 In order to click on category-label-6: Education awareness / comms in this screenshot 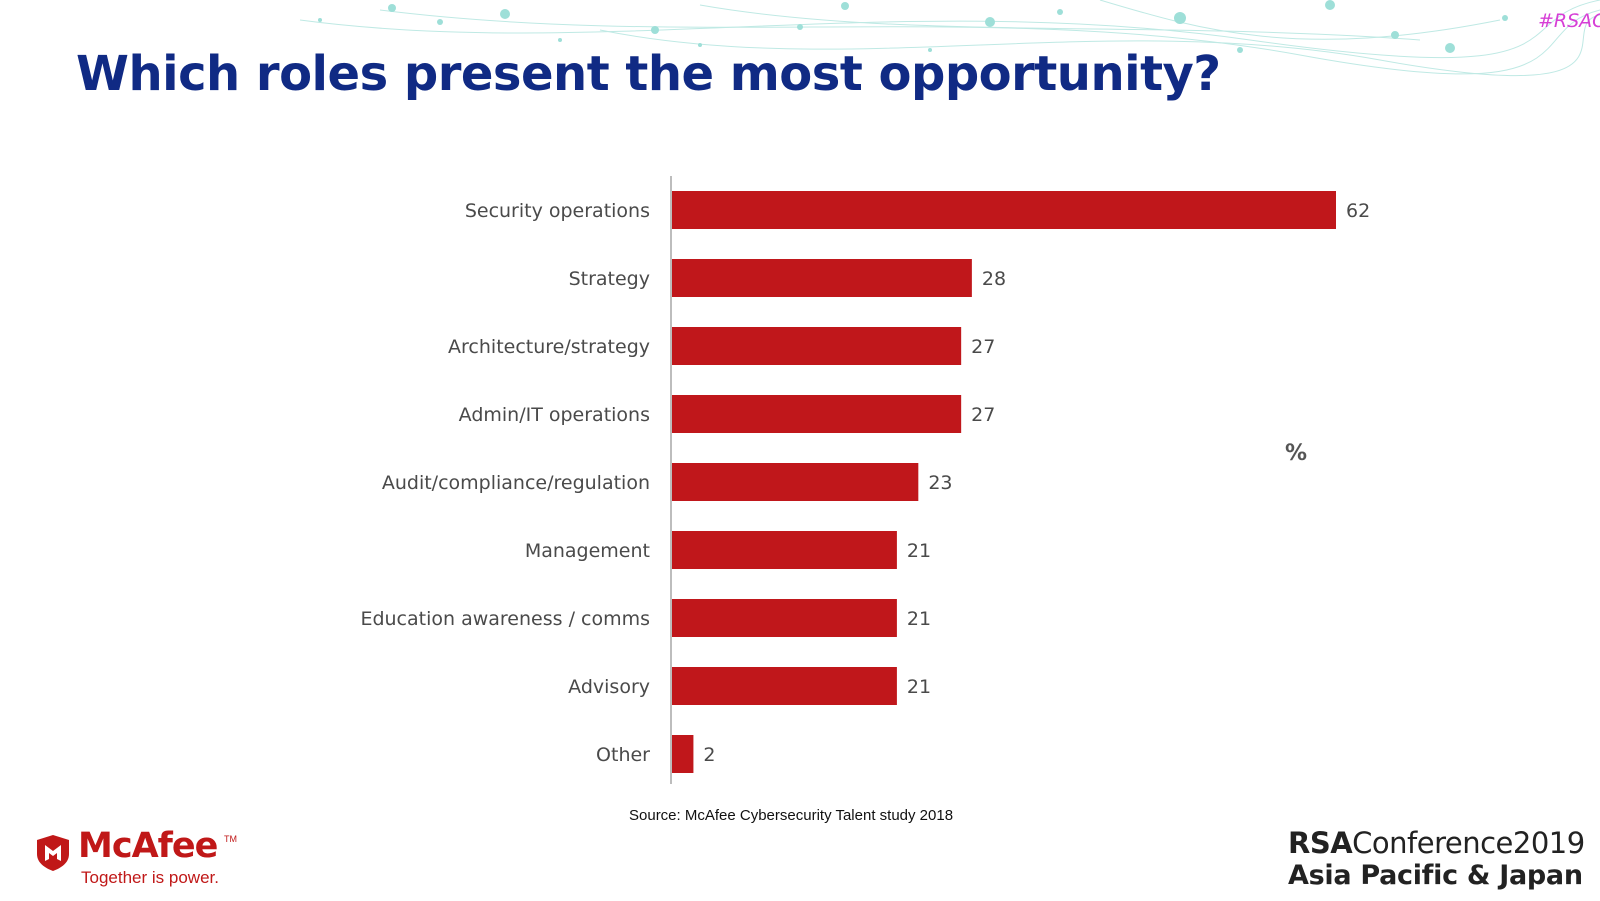, I will do `click(505, 619)`.